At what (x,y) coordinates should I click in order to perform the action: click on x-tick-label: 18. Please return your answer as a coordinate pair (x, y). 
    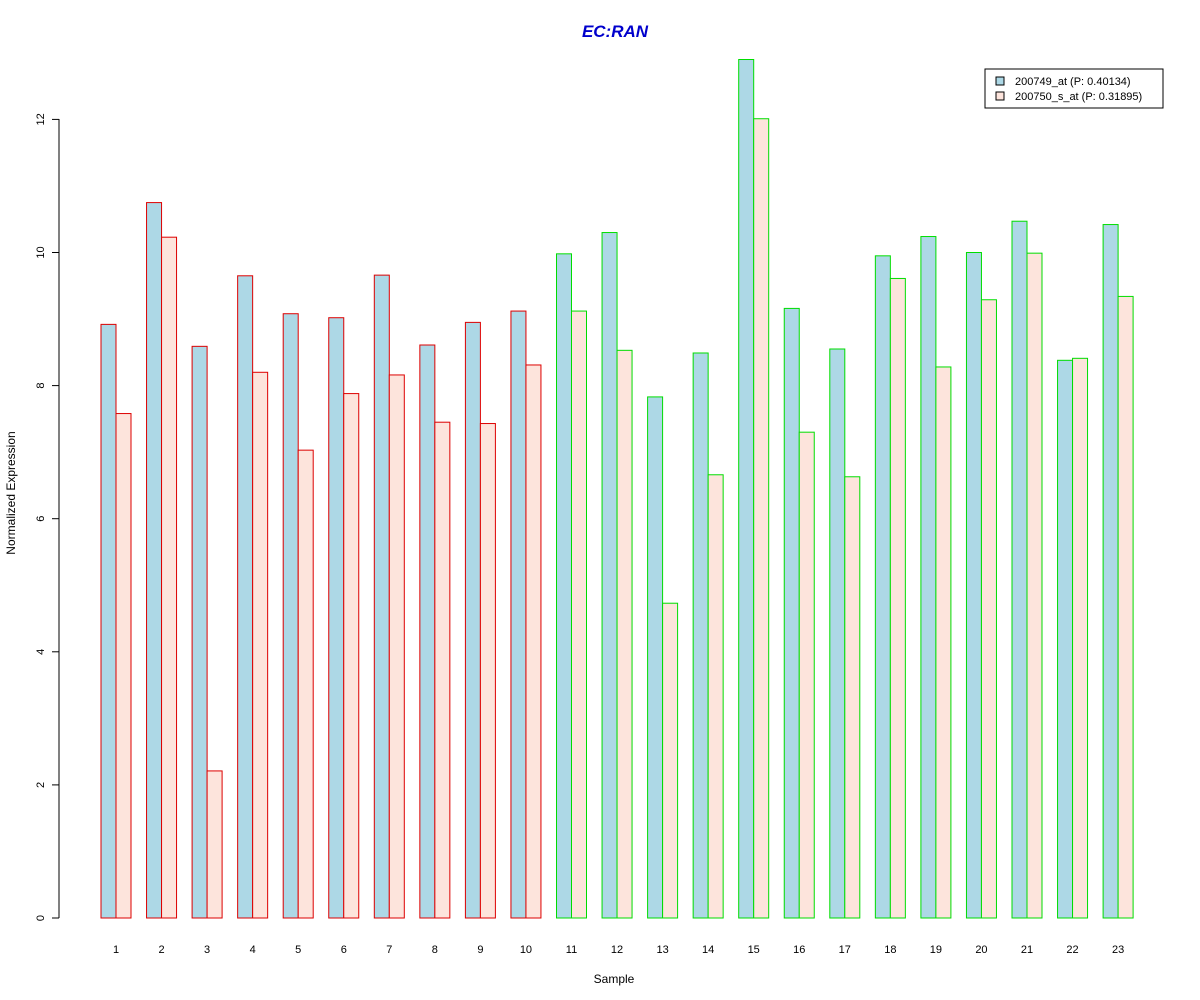
    Looking at the image, I should click on (890, 950).